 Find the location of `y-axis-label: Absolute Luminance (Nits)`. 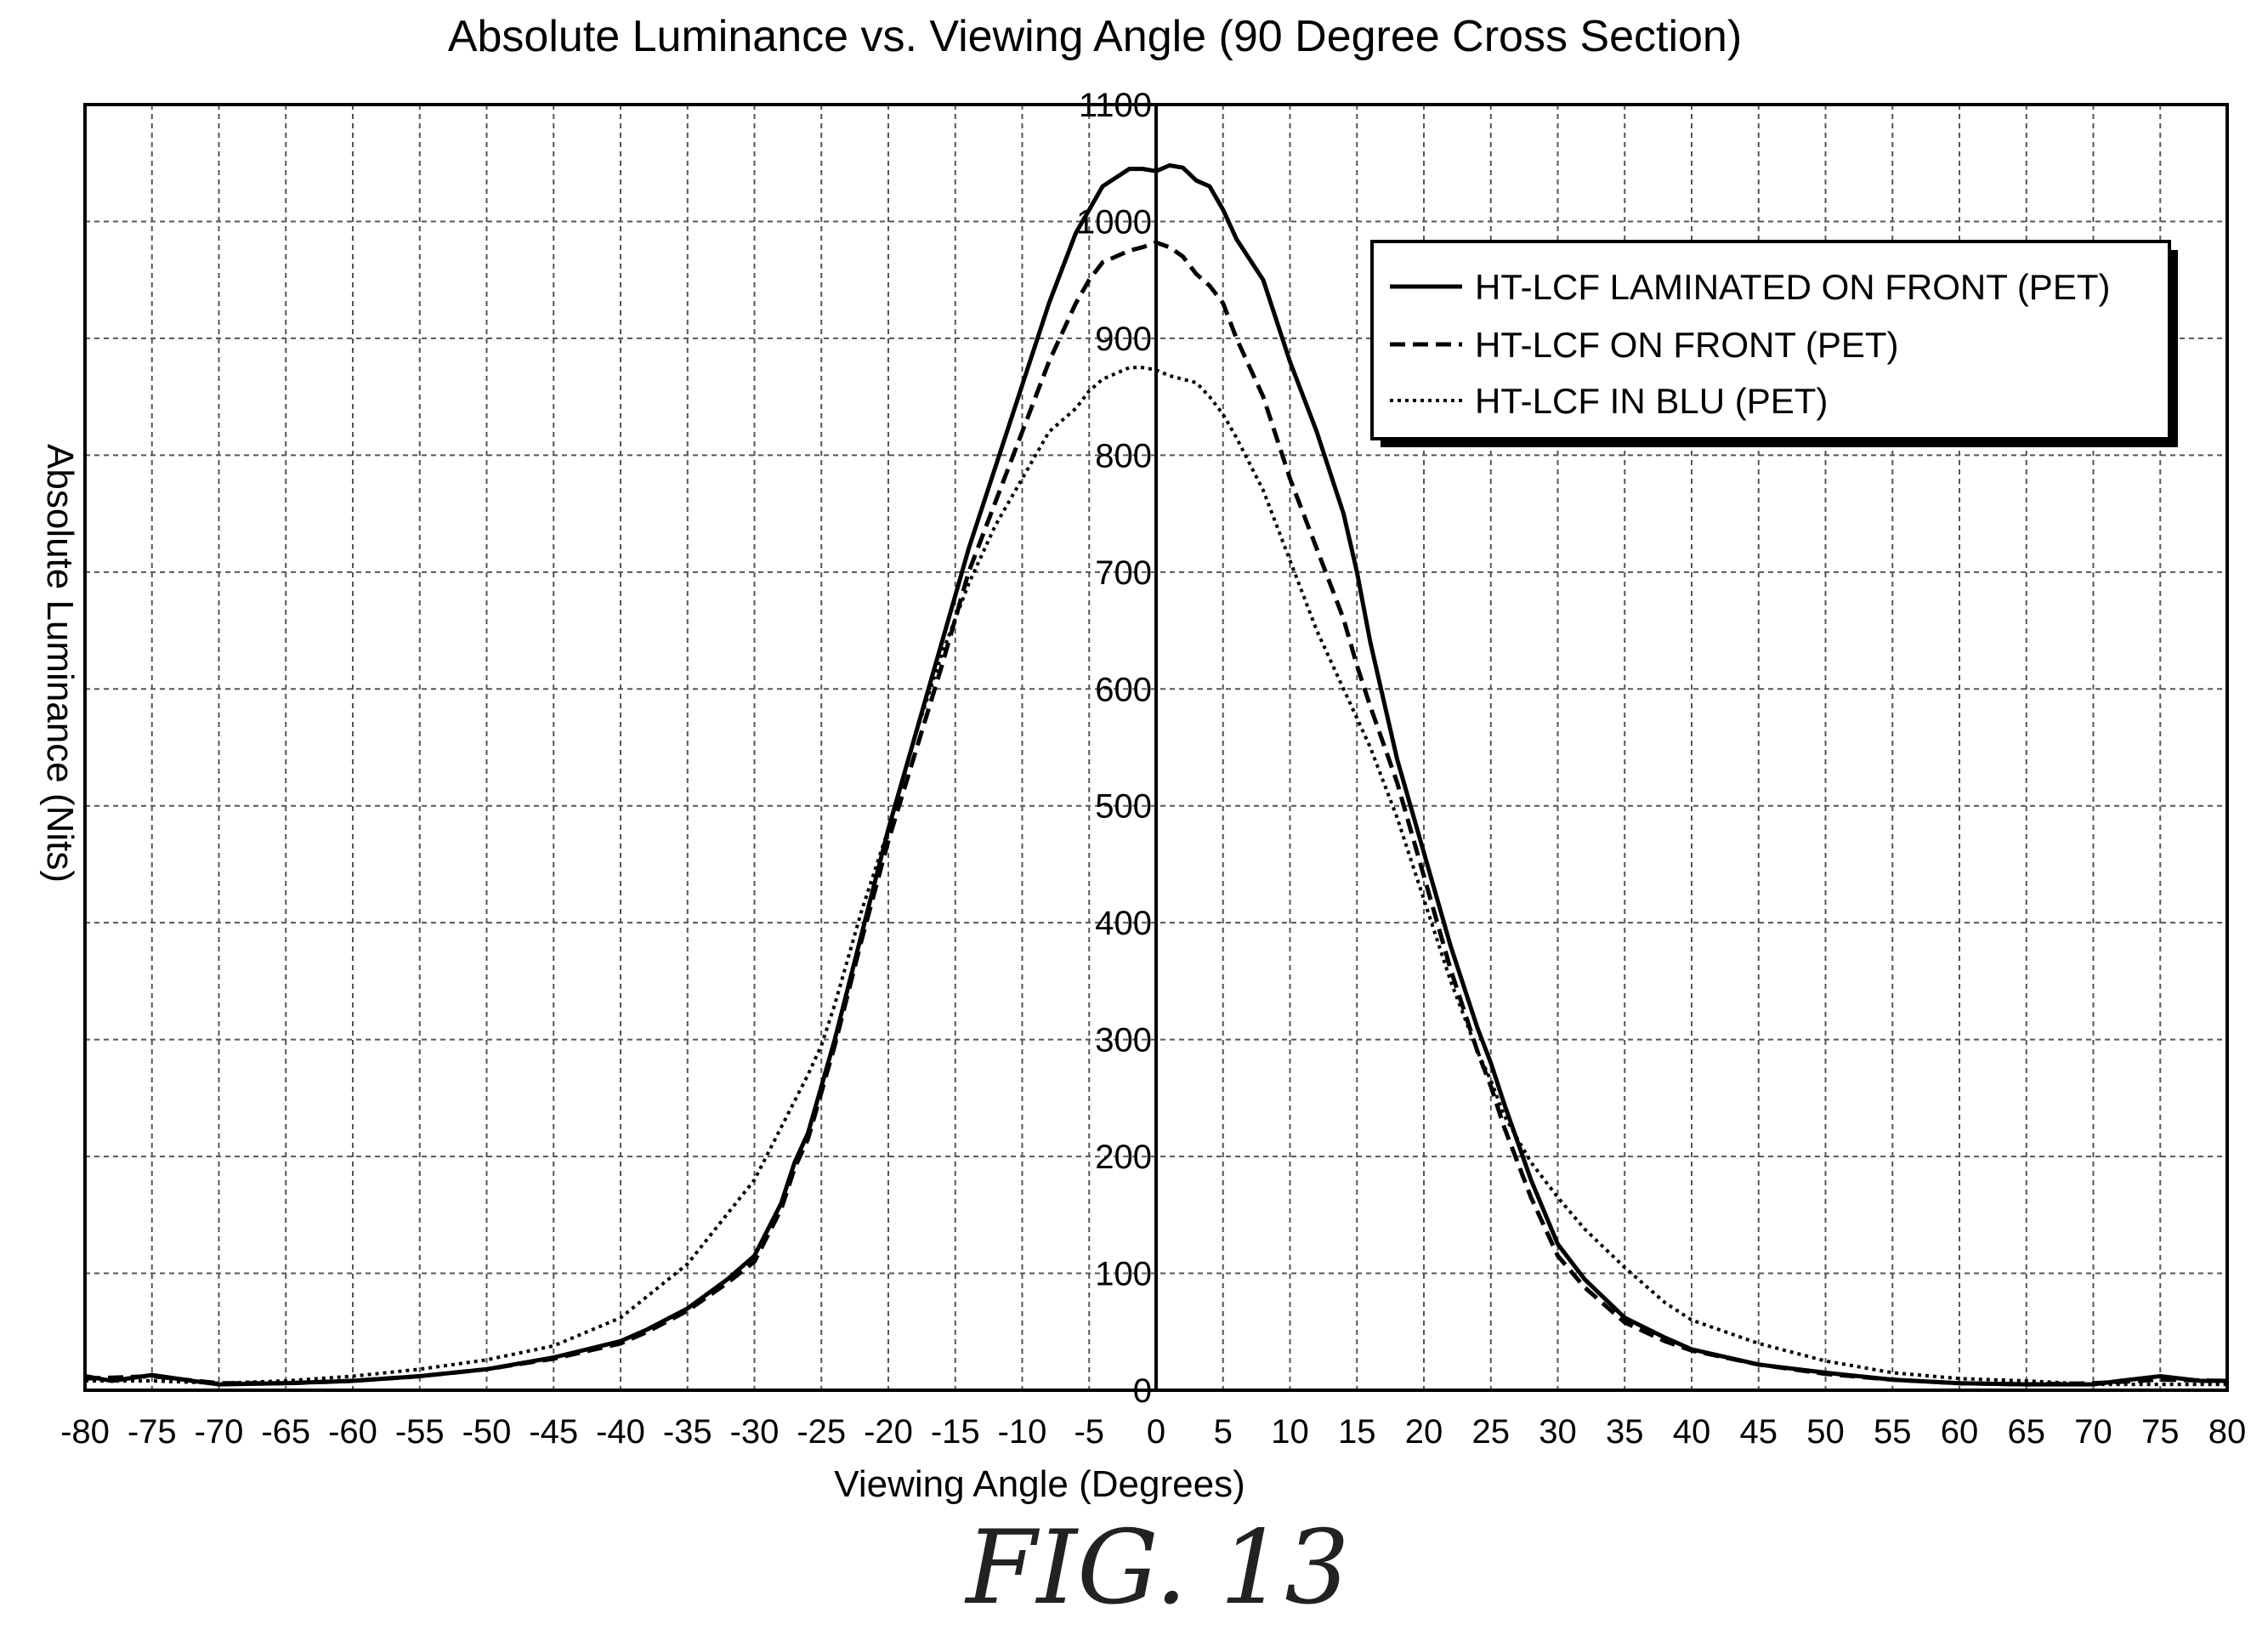

y-axis-label: Absolute Luminance (Nits) is located at coordinates (60, 663).